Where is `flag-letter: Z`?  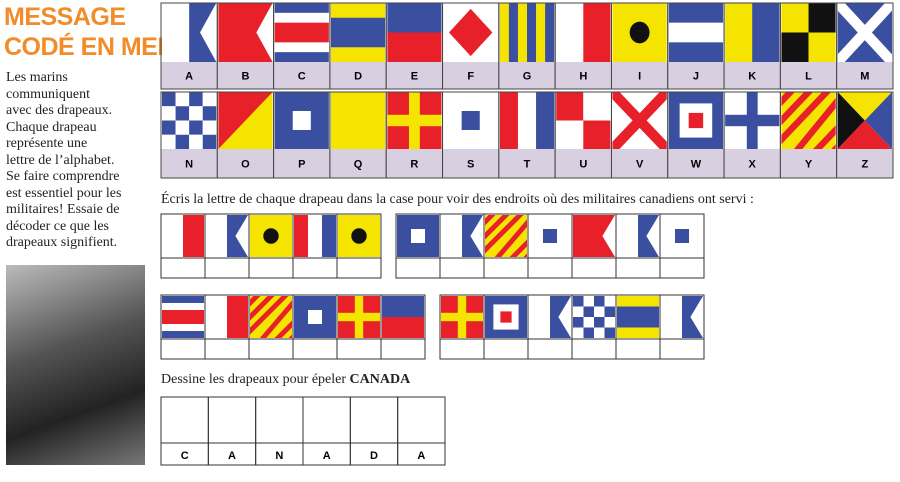 flag-letter: Z is located at coordinates (864, 165).